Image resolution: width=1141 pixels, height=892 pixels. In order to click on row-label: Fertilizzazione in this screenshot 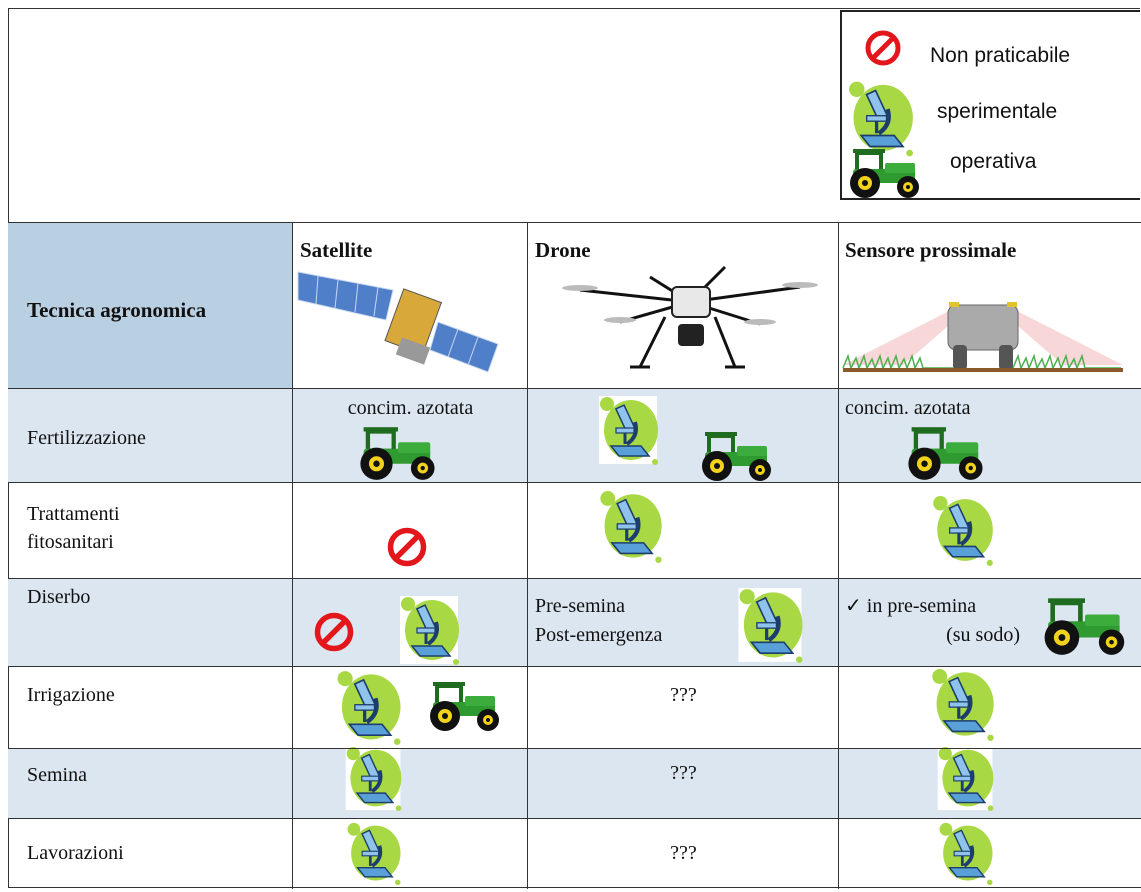, I will do `click(86, 438)`.